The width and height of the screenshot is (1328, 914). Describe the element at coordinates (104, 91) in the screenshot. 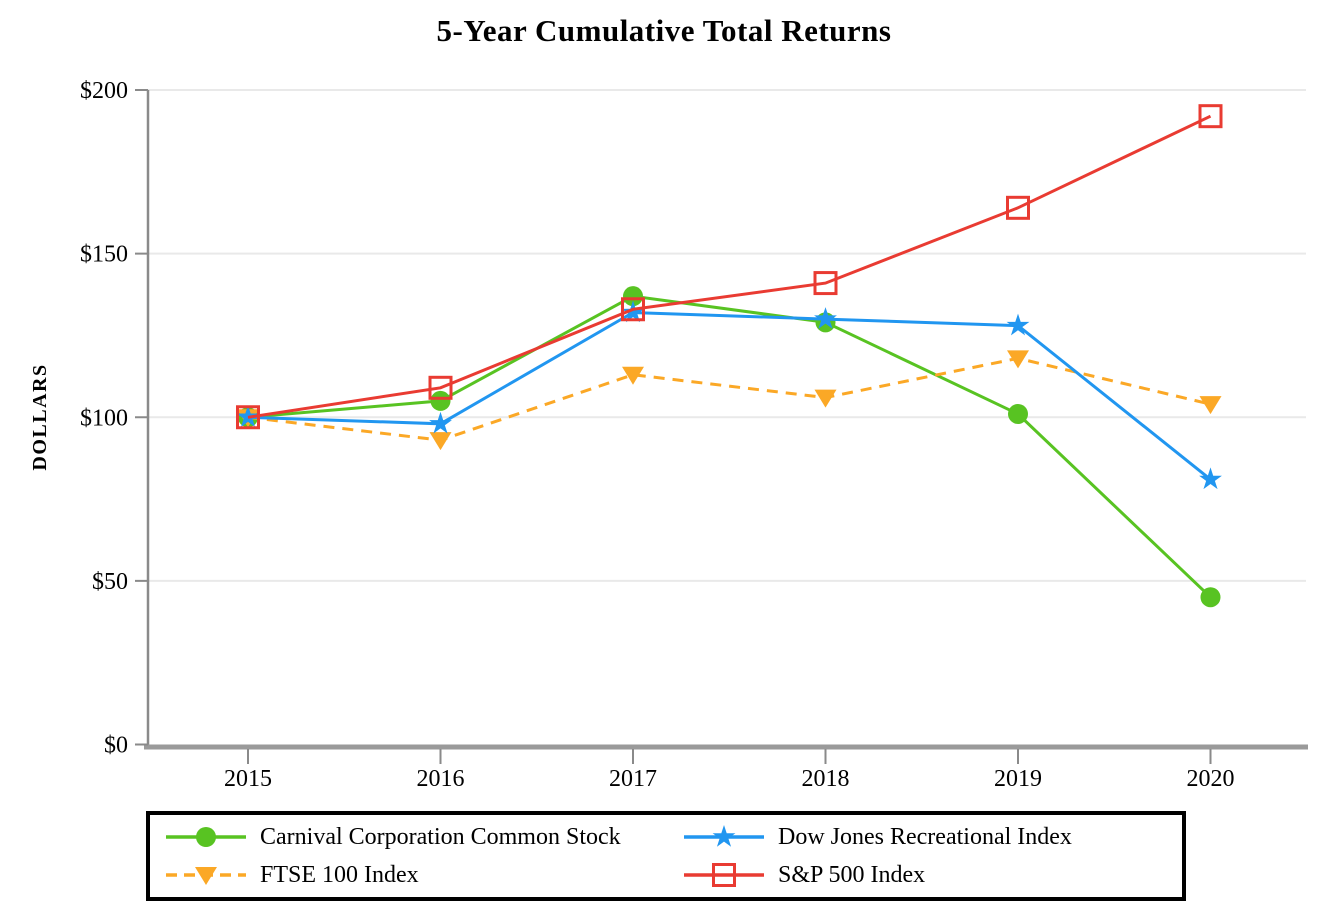

I see `y-tick-label: $200` at that location.